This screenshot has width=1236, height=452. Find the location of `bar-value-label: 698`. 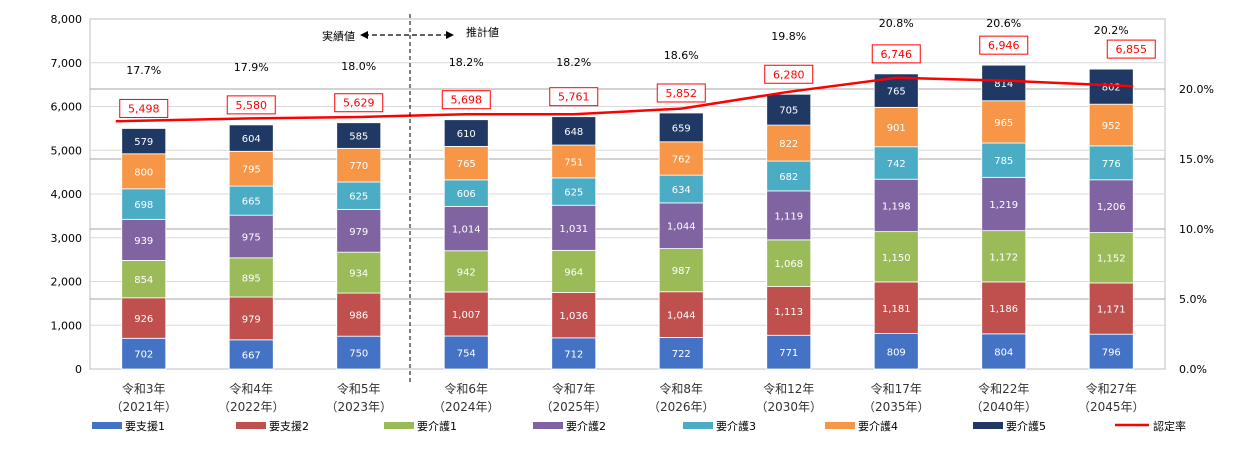

bar-value-label: 698 is located at coordinates (143, 205).